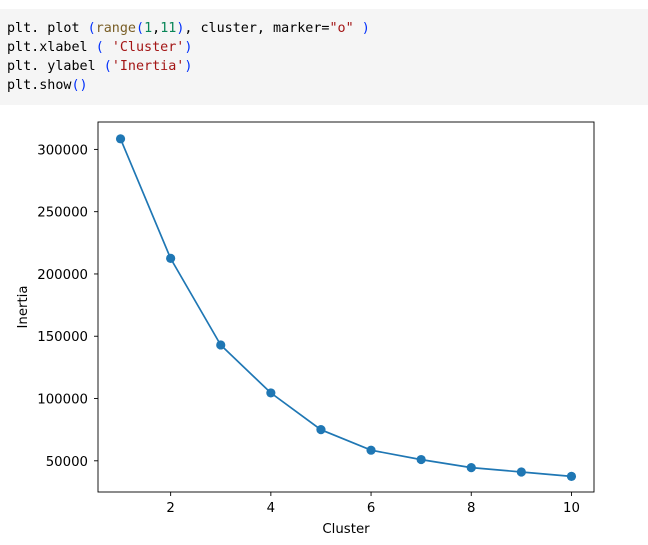  I want to click on y-tick-label: 50000, so click(67, 462).